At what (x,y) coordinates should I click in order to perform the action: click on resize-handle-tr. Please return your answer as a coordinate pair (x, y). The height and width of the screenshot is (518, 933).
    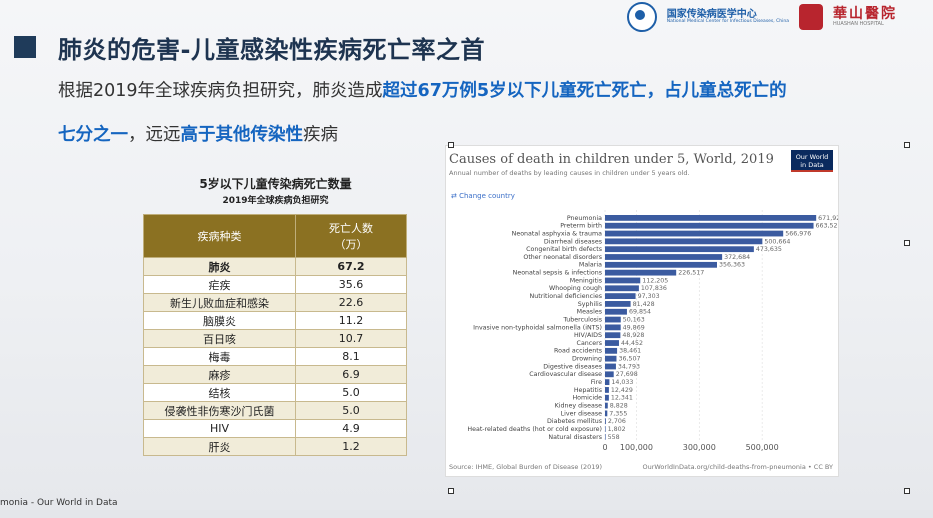
    Looking at the image, I should click on (907, 145).